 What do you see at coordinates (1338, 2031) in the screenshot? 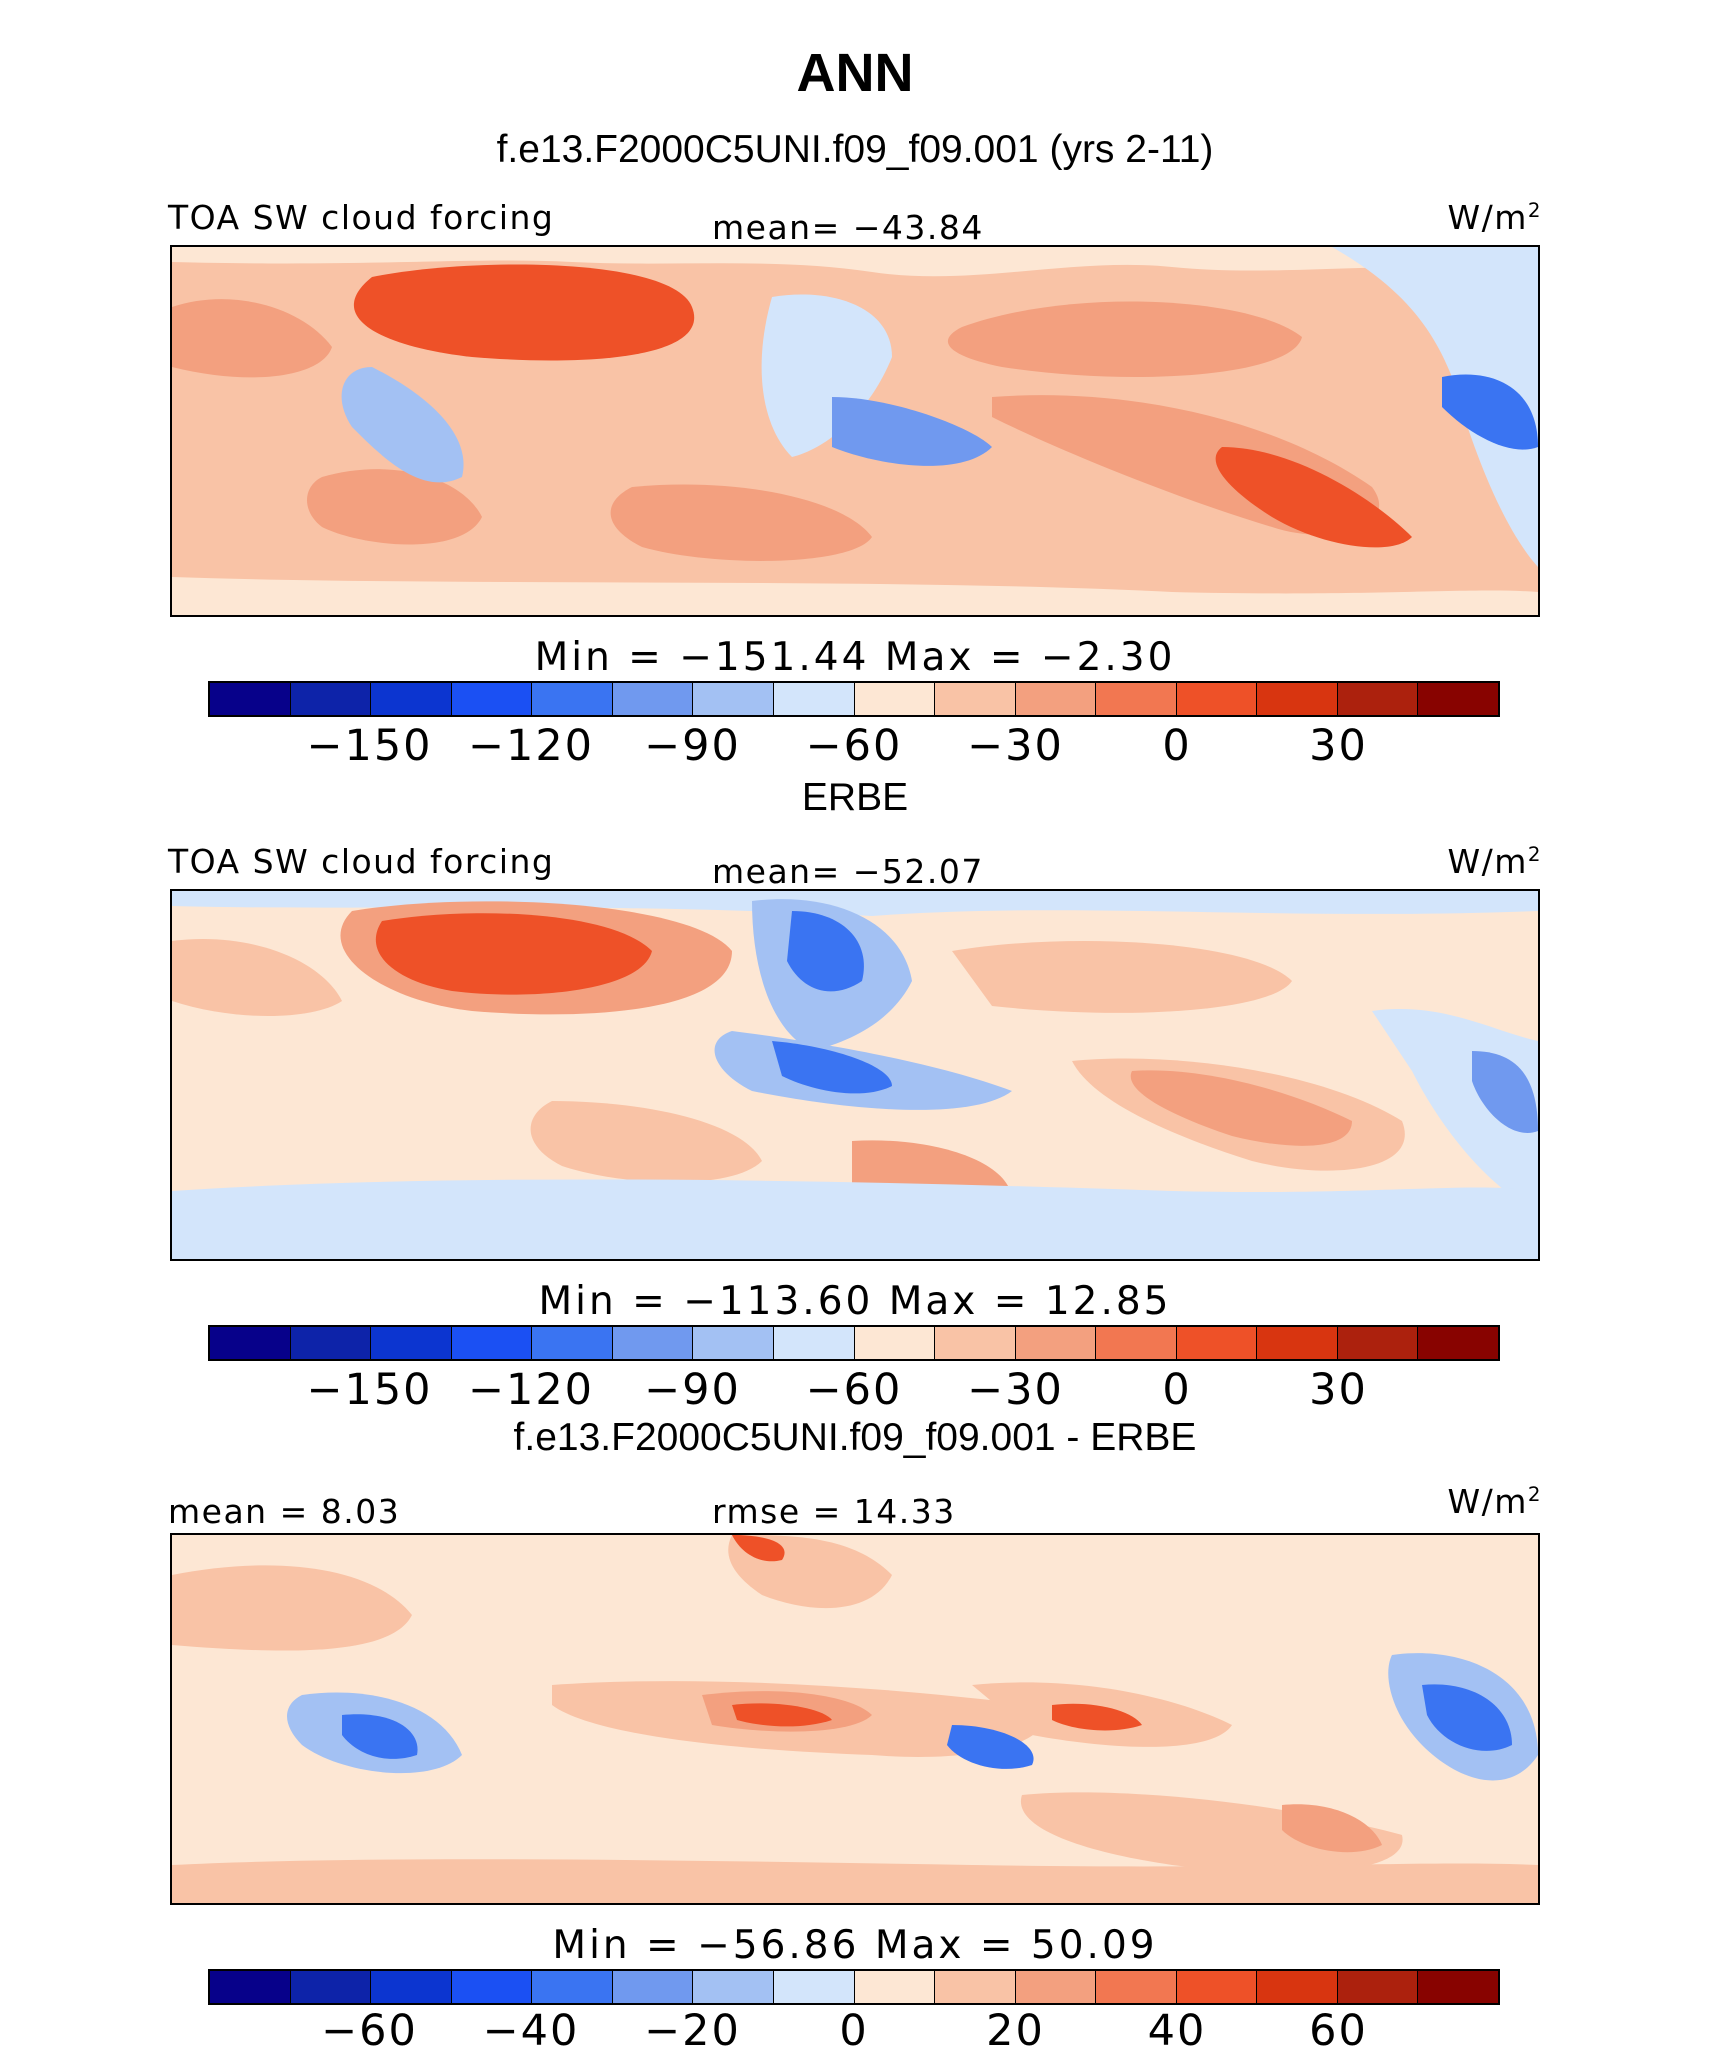
I see `colorbar-tick-label: 60` at bounding box center [1338, 2031].